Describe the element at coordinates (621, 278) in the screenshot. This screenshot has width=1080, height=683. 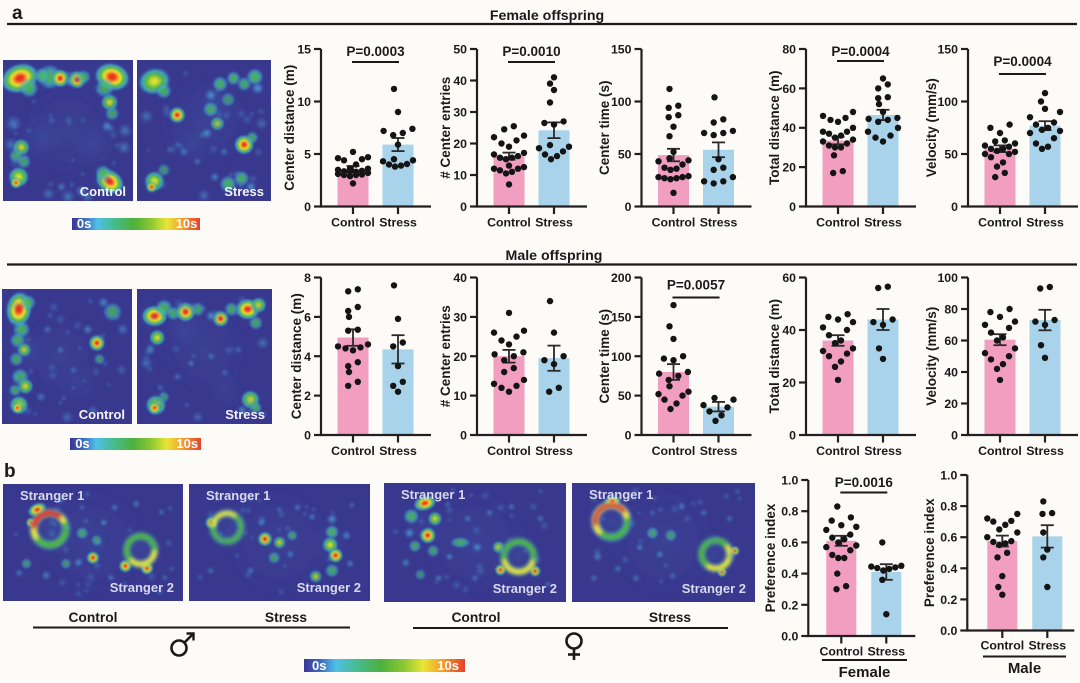
I see `svg-text: 200` at that location.